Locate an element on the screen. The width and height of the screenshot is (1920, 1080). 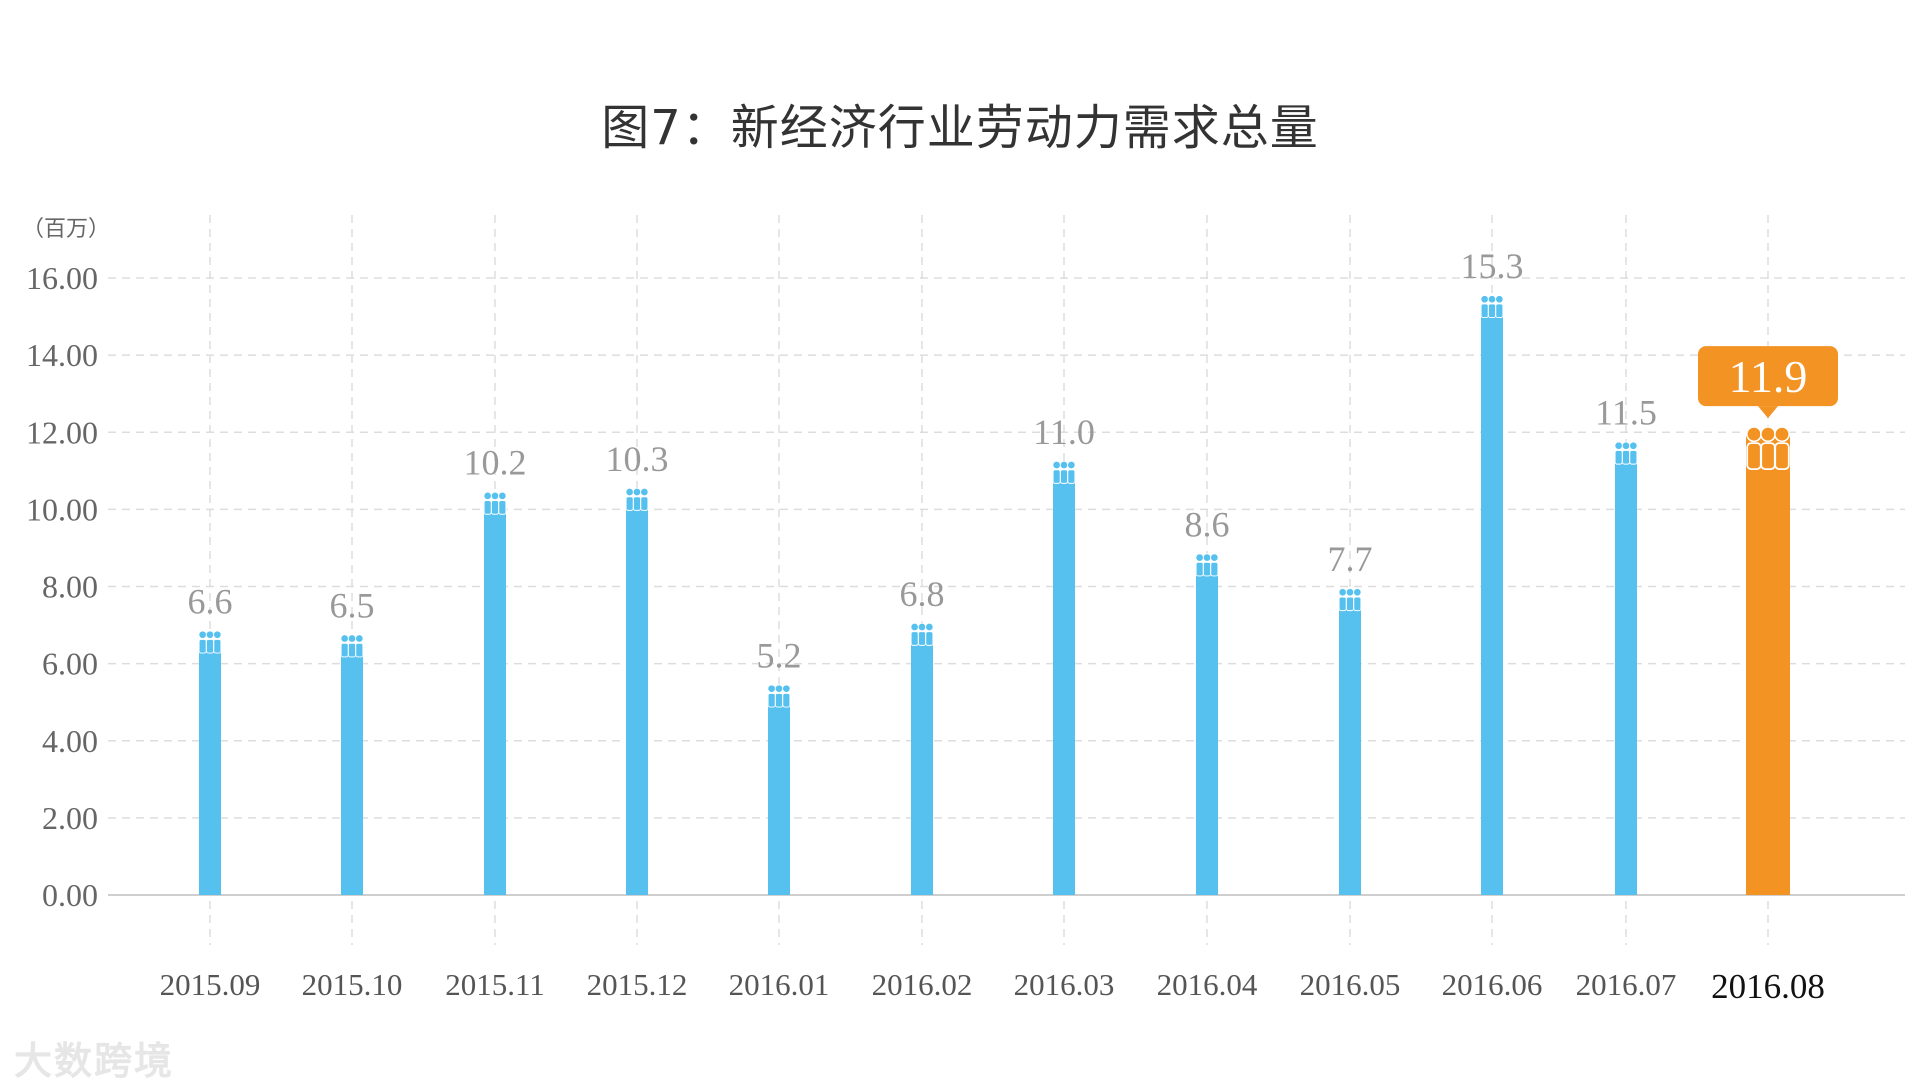
value-label: 6.8 is located at coordinates (922, 594).